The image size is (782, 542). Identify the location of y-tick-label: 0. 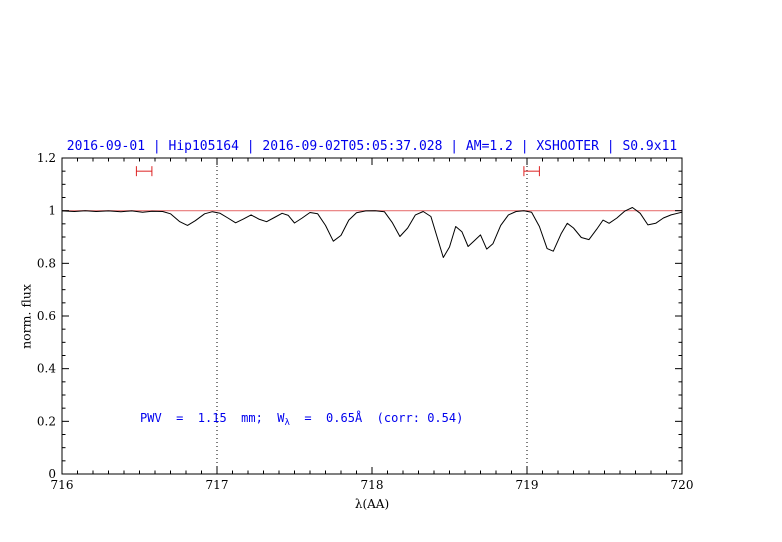
(52, 474).